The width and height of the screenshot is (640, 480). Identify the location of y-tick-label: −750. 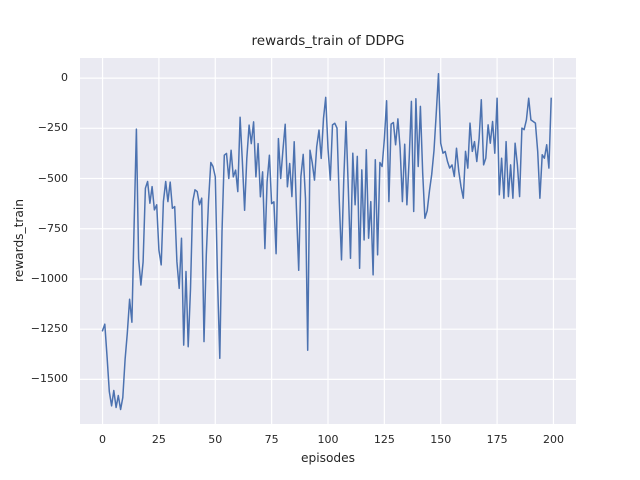
(52, 228).